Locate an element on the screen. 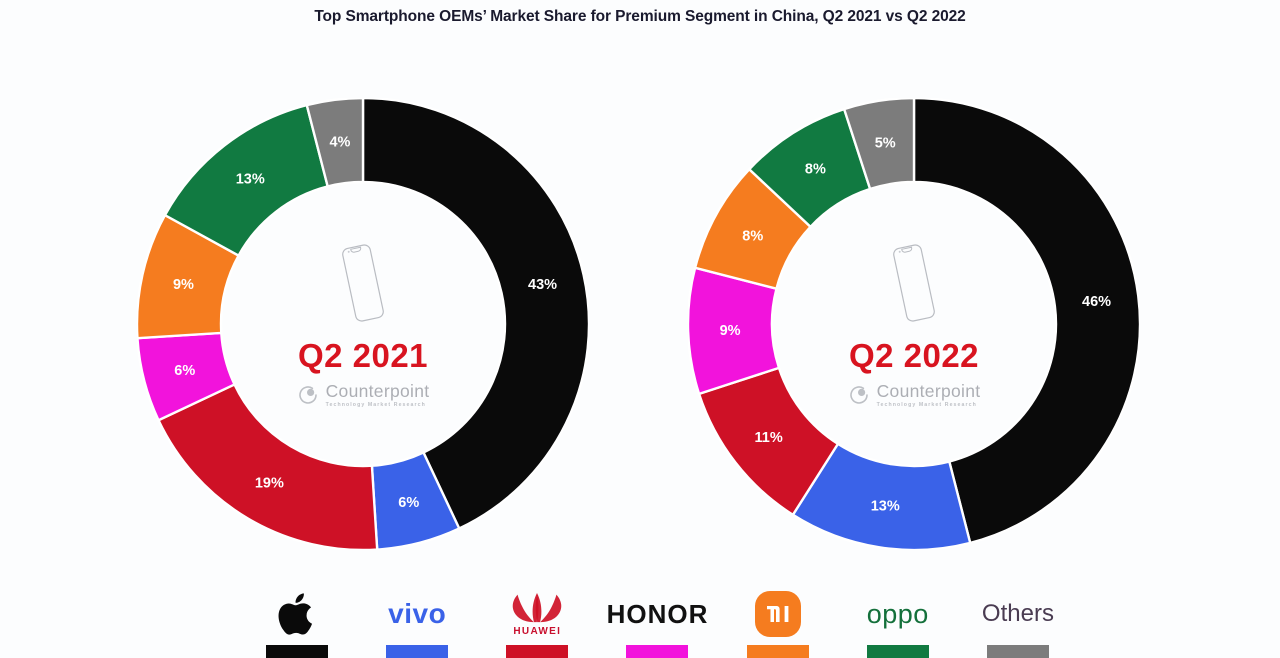 The width and height of the screenshot is (1280, 658). honor-wordmark: HONOR is located at coordinates (657, 614).